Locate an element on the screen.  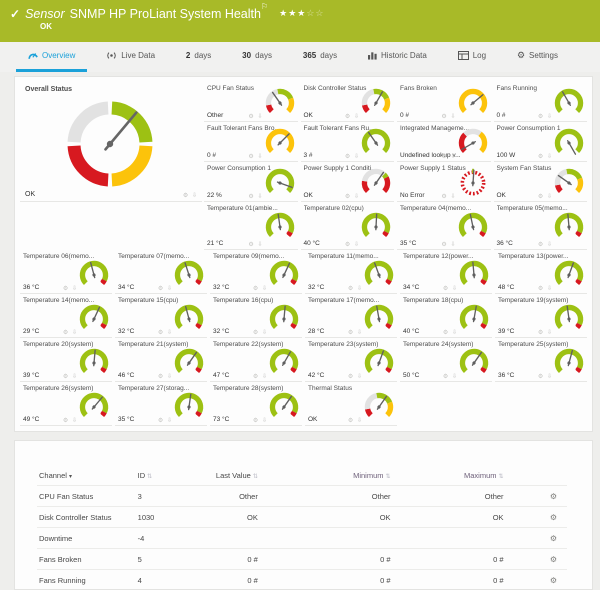
gauge-tile: Power Consumption 1 100 W ⚙ ⇩ is located at coordinates (541, 142).